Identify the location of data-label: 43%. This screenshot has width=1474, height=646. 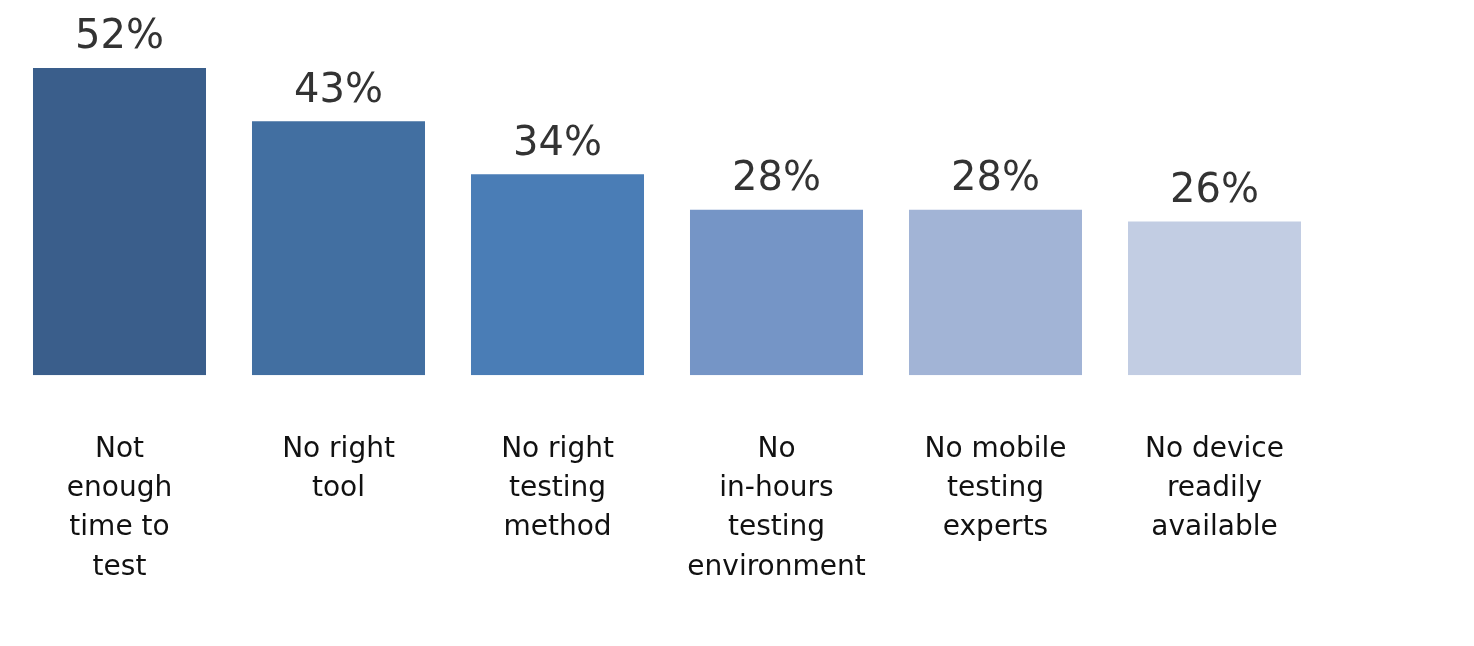
(338, 87).